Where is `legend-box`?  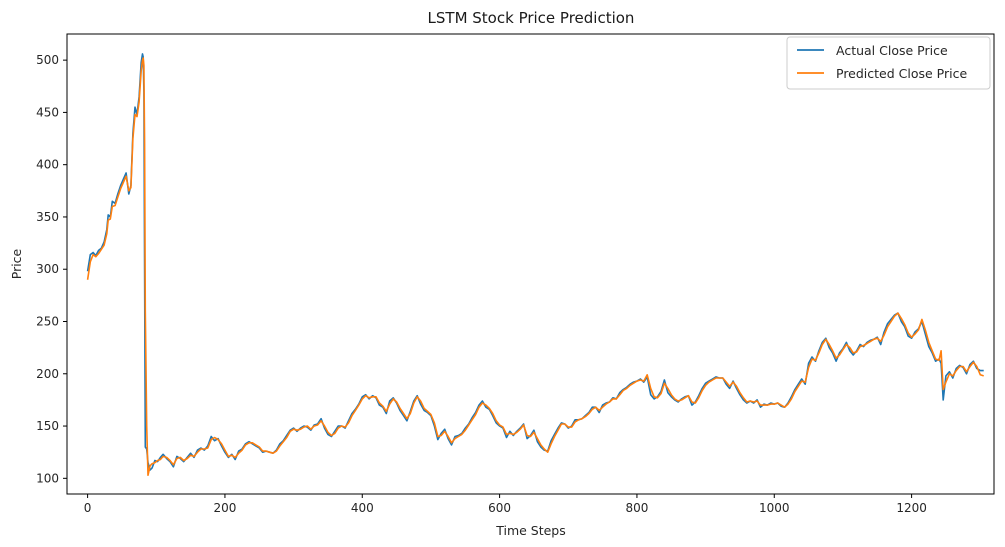 legend-box is located at coordinates (888, 63).